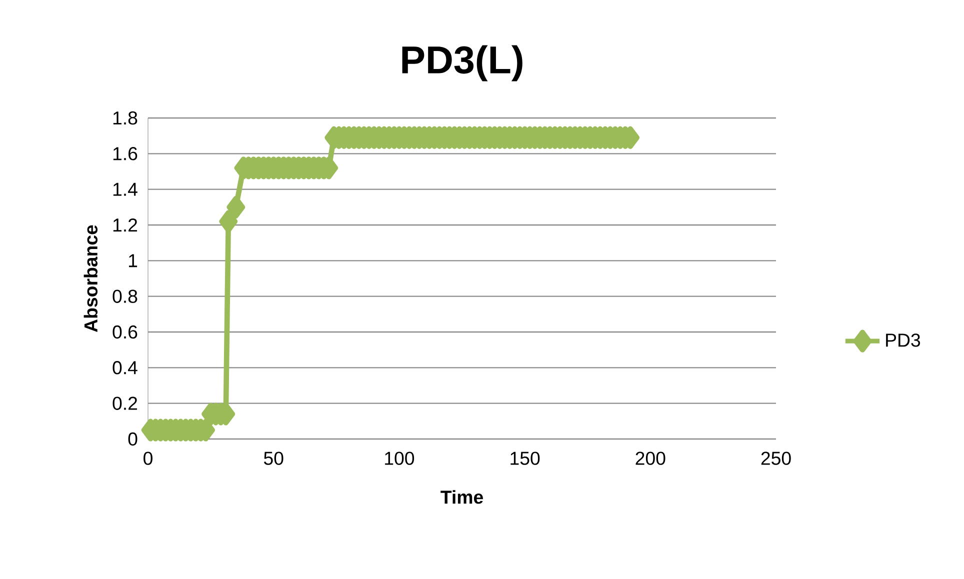  What do you see at coordinates (125, 296) in the screenshot?
I see `y-tick-label: 0.8` at bounding box center [125, 296].